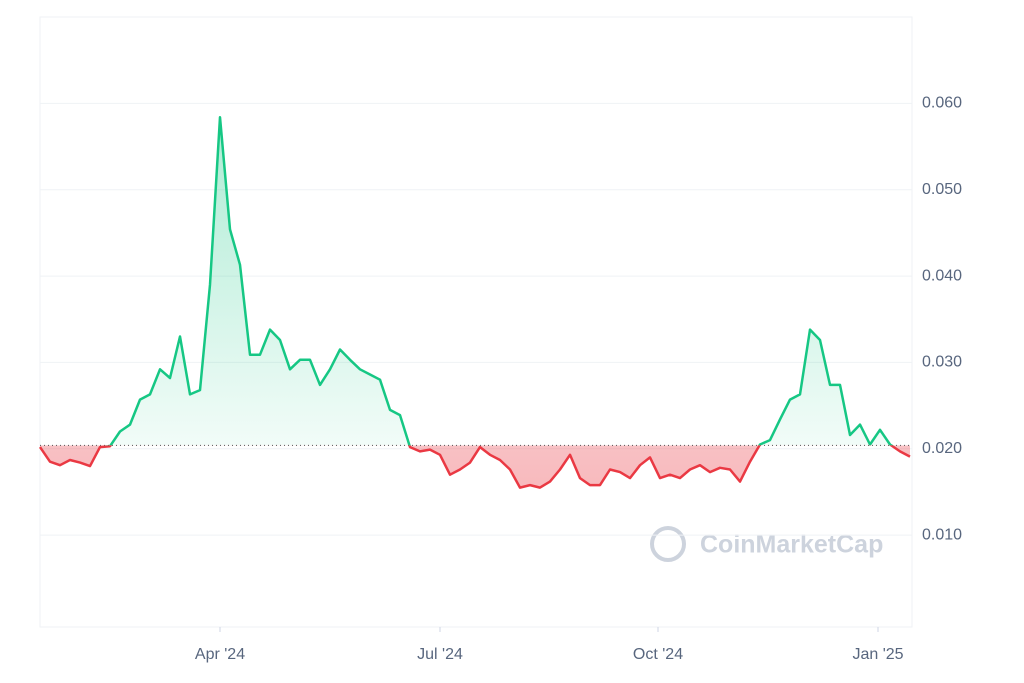  I want to click on y-tick-label: 0.030, so click(942, 362).